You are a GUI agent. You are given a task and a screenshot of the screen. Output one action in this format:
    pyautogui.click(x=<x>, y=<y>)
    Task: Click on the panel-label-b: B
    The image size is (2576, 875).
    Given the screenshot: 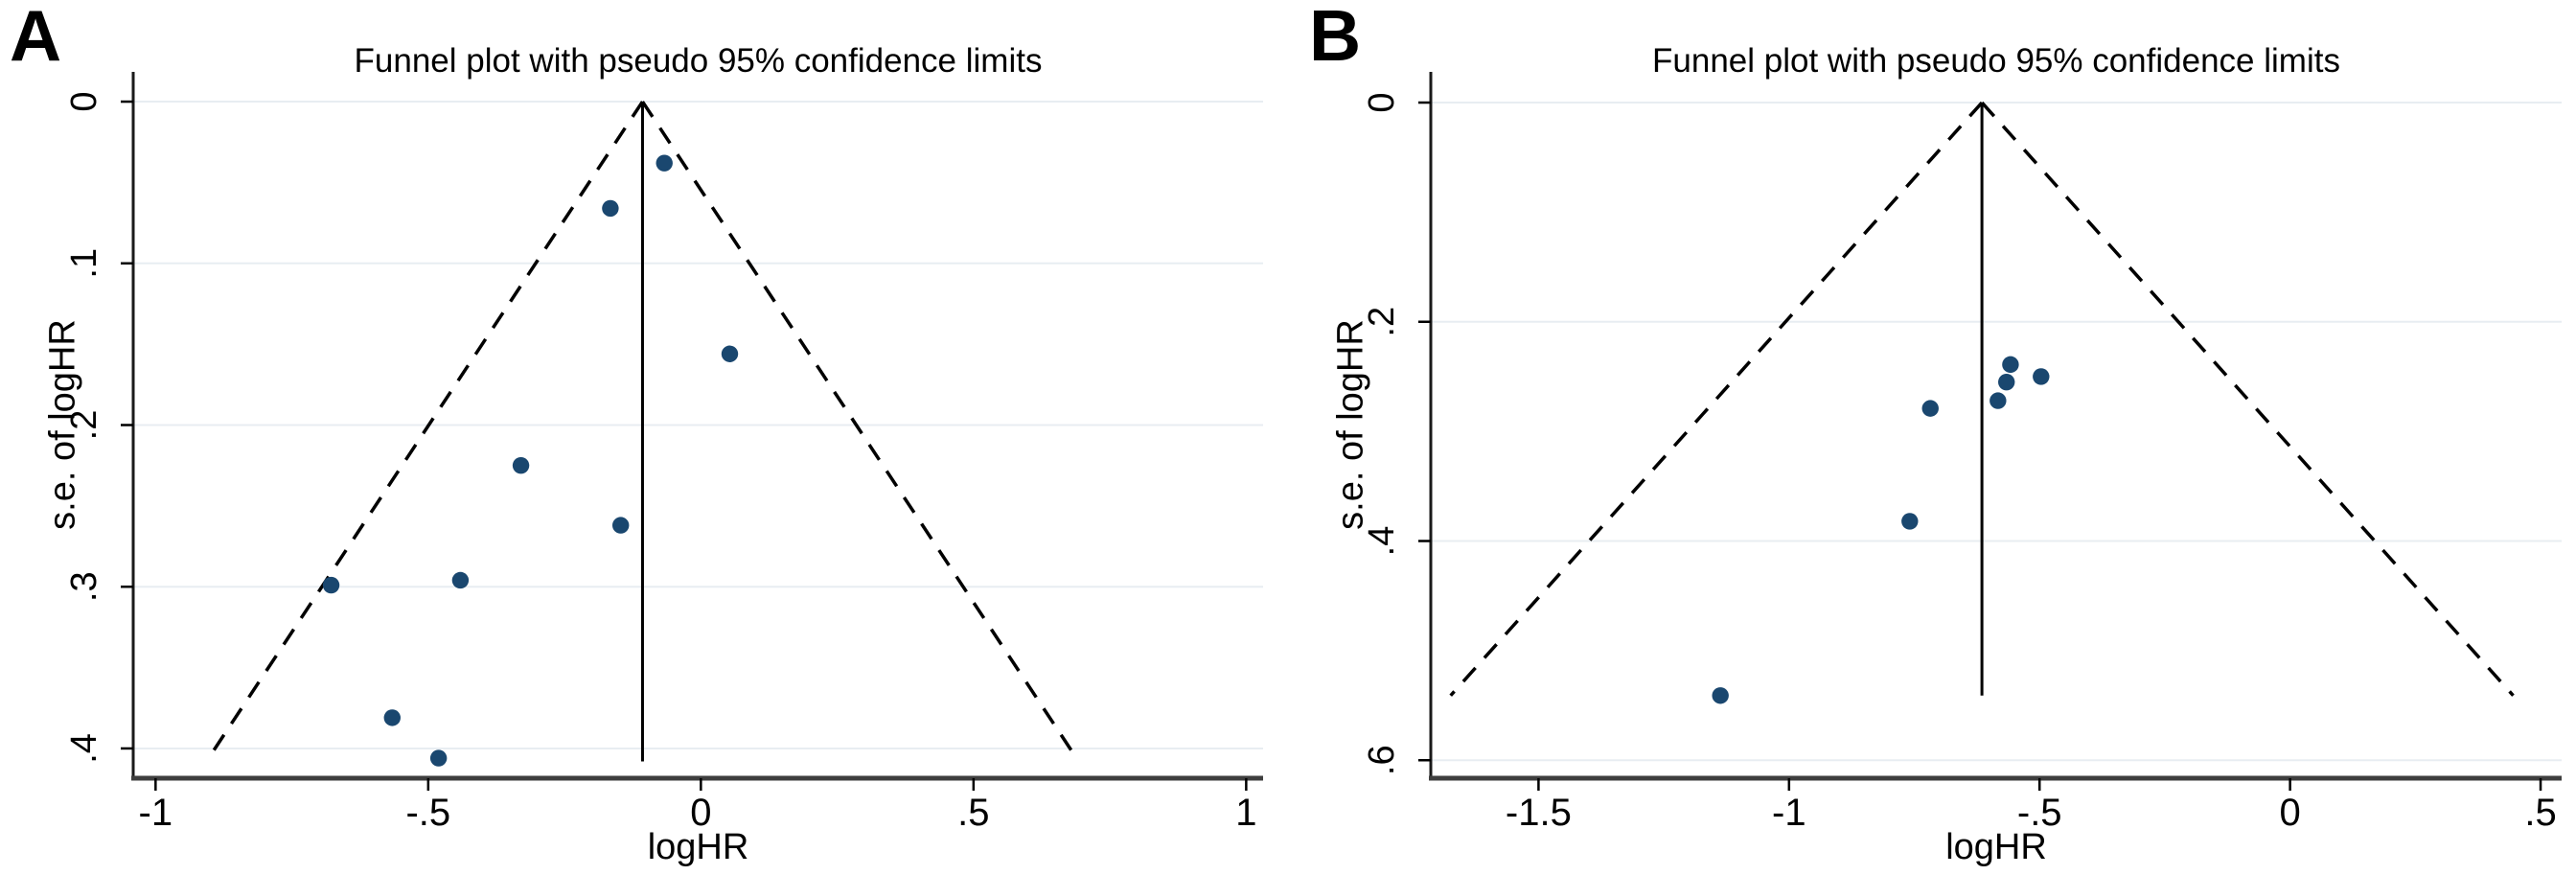 What is the action you would take?
    pyautogui.click(x=1335, y=38)
    